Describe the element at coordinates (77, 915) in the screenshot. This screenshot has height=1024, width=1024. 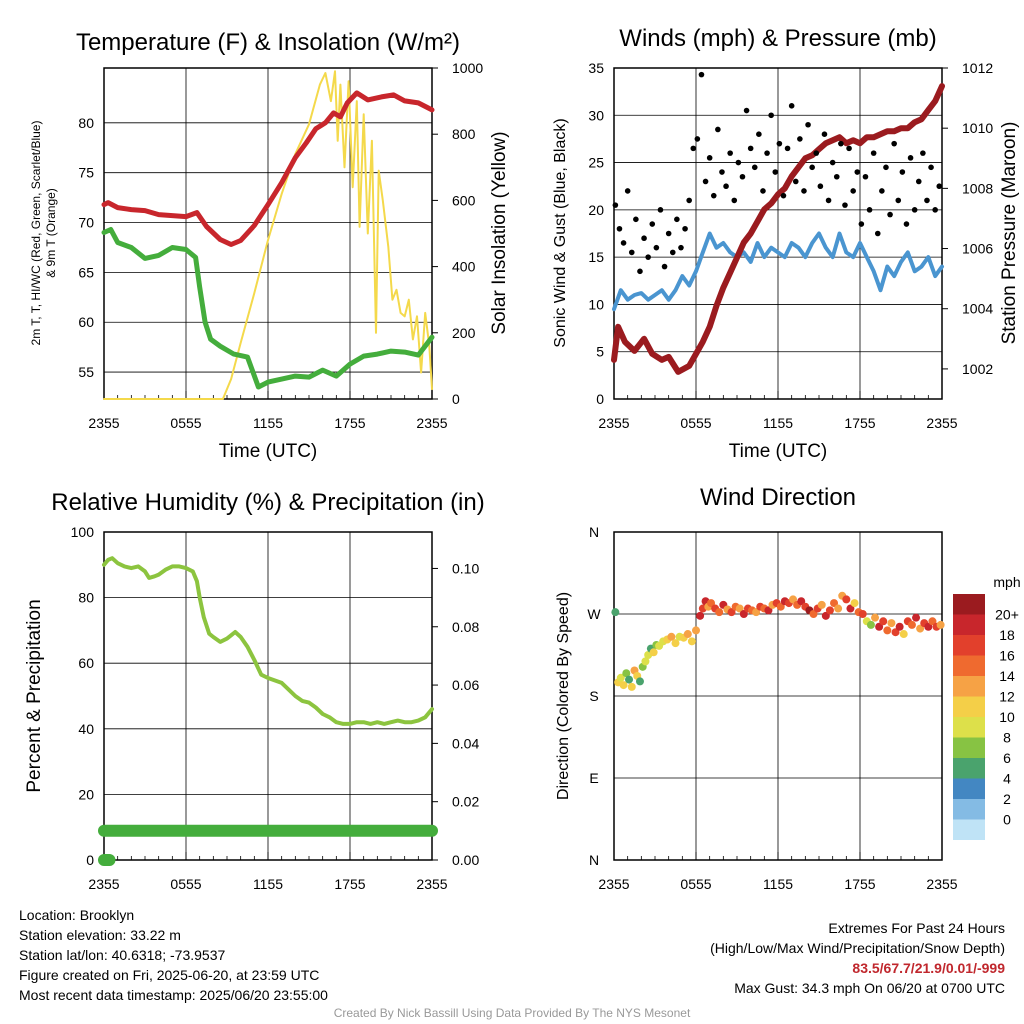
I see `location-label: Location: Brooklyn` at that location.